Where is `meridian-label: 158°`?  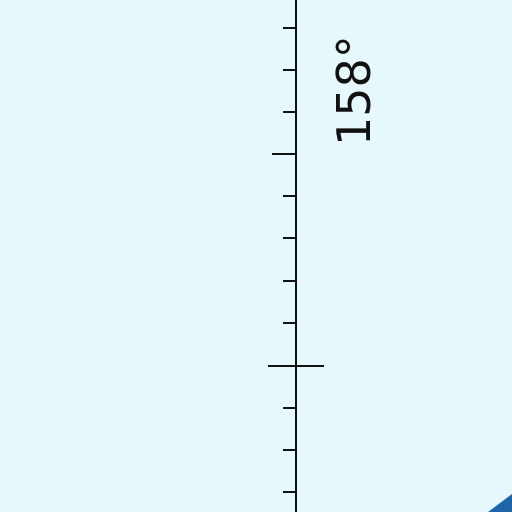 meridian-label: 158° is located at coordinates (354, 90).